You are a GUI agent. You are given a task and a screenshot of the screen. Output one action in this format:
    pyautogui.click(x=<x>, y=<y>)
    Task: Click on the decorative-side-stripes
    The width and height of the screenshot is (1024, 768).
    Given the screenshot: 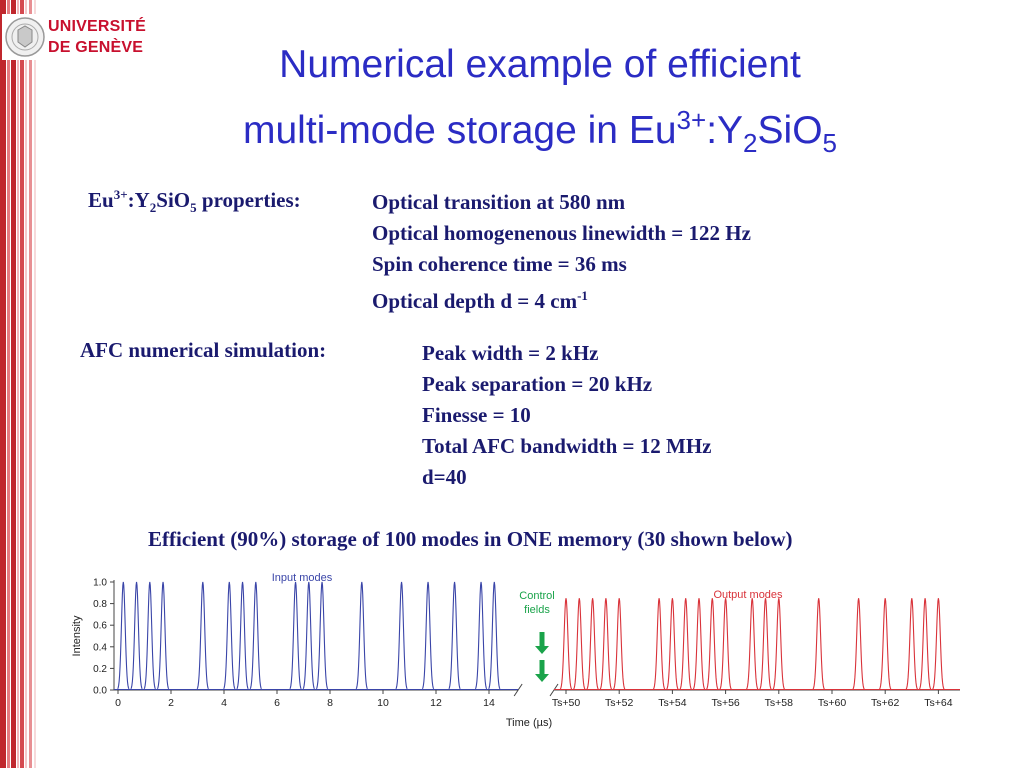 What is the action you would take?
    pyautogui.click(x=22, y=384)
    